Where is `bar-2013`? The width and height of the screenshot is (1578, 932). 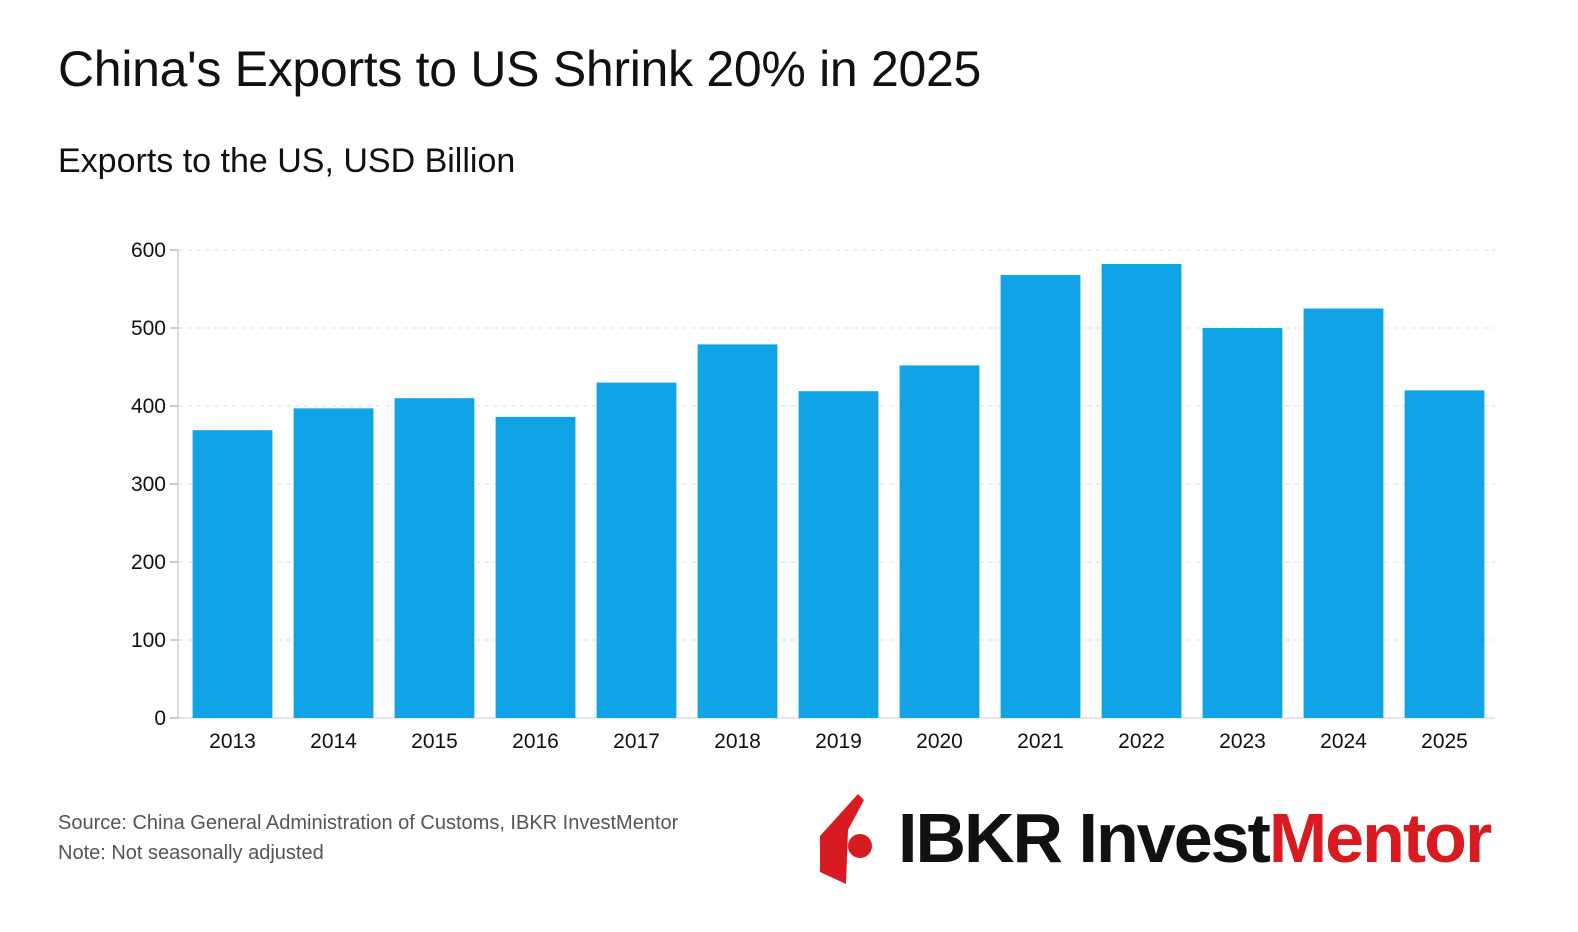 bar-2013 is located at coordinates (232, 574).